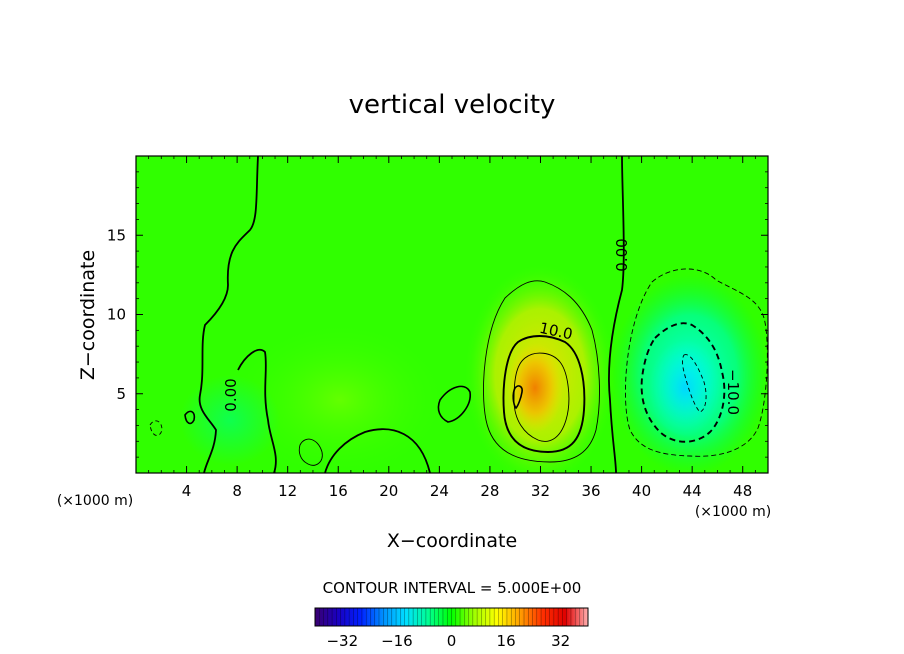 This screenshot has height=654, width=904. I want to click on contour-twenty-updraft, so click(517, 397).